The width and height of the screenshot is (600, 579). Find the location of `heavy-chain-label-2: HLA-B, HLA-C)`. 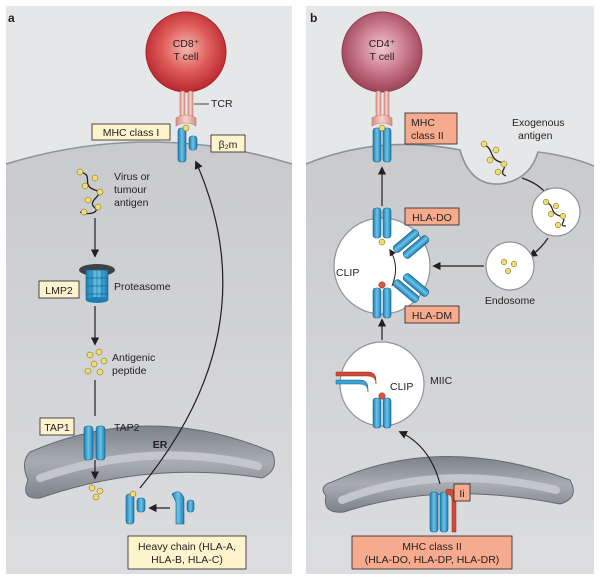

heavy-chain-label-2: HLA-B, HLA-C) is located at coordinates (187, 560).